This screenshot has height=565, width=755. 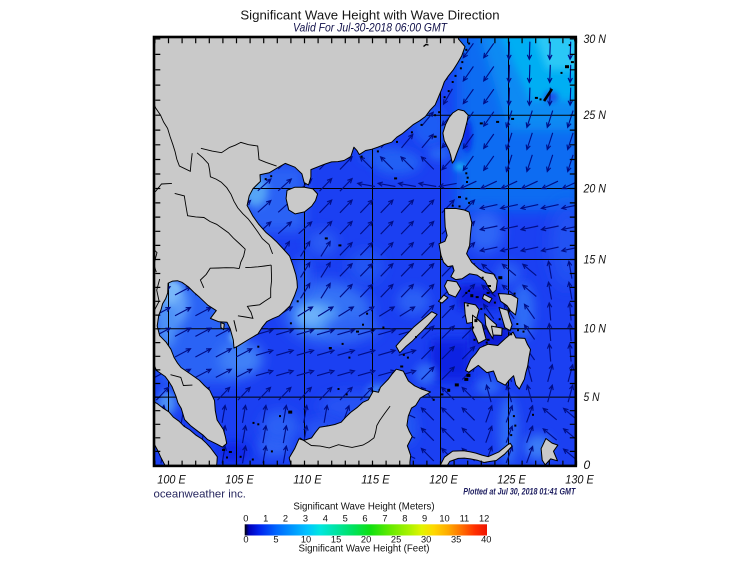 I want to click on svg-text: 2, so click(x=285, y=518).